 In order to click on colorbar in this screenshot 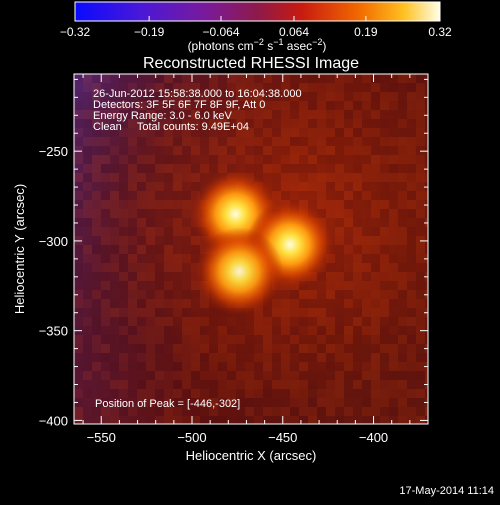, I will do `click(257, 11)`.